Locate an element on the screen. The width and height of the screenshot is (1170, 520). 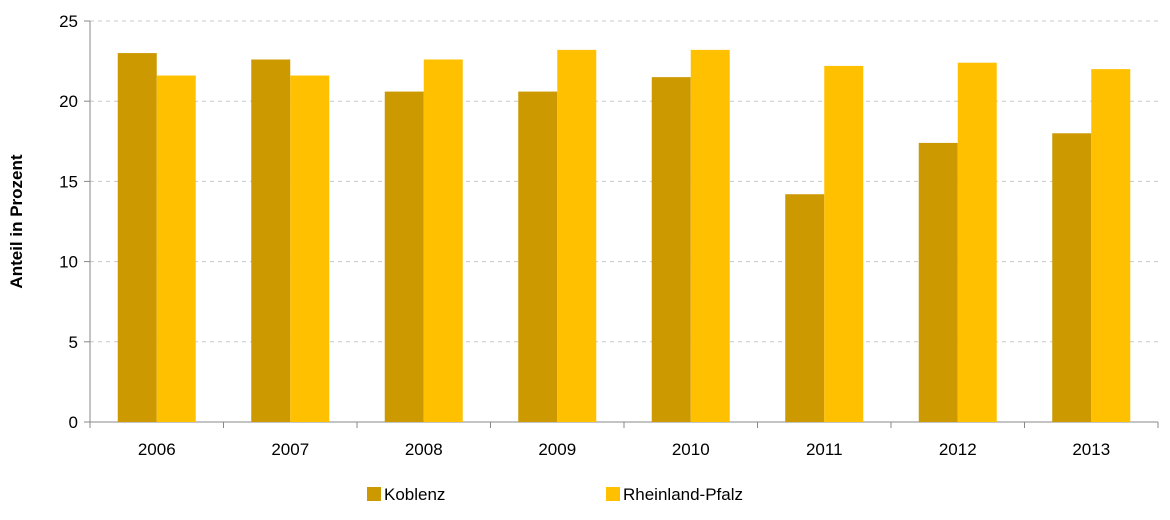
bar-rheinland-pfalz-2006 is located at coordinates (176, 248).